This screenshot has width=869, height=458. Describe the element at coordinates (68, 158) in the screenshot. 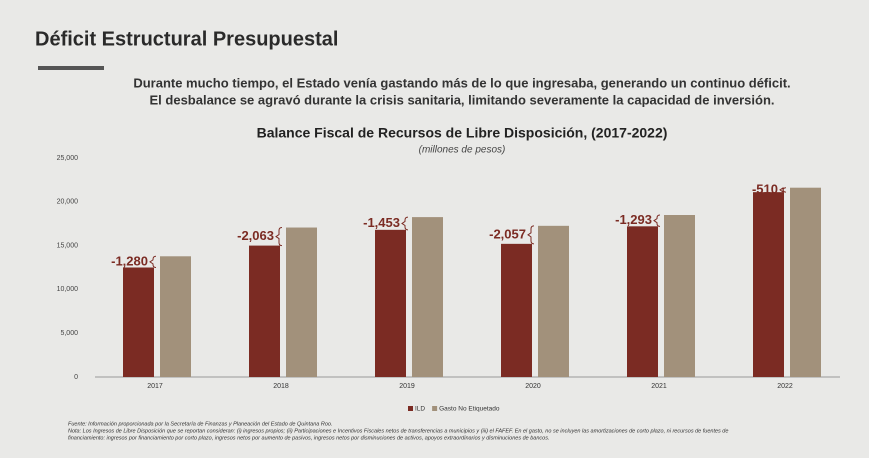

I see `y-tick-label: 25,000` at that location.